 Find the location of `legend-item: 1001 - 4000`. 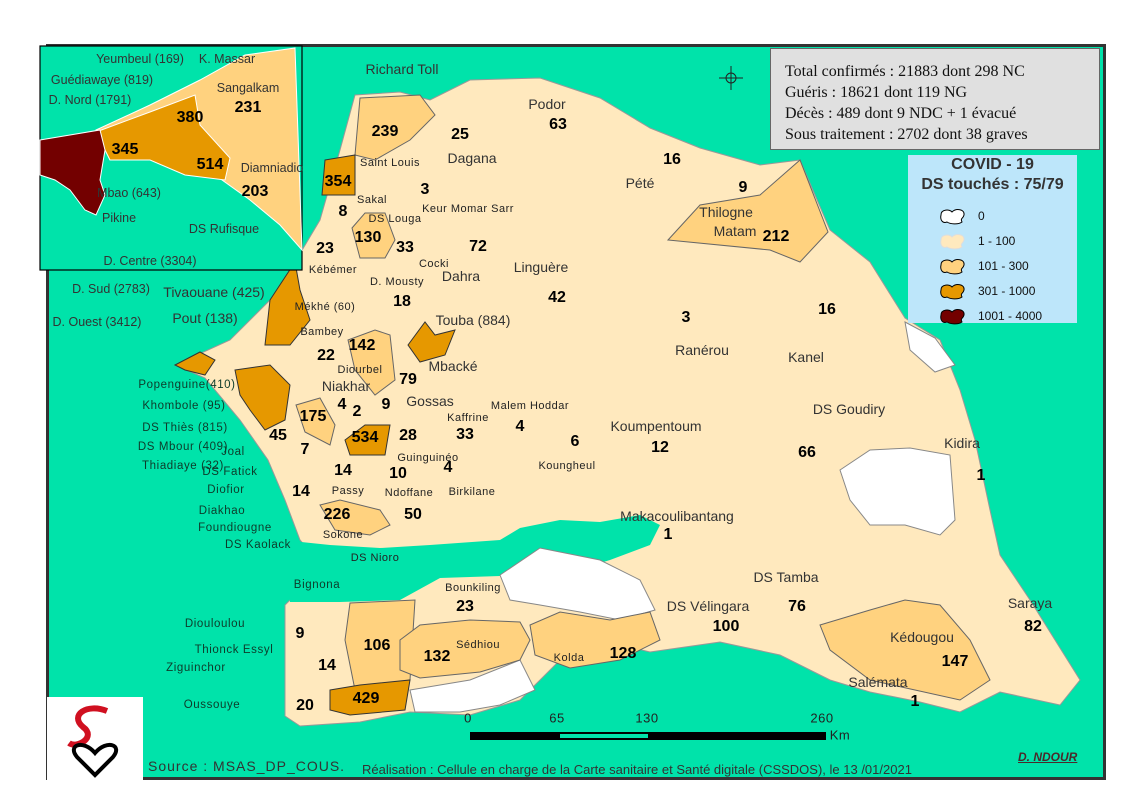

legend-item: 1001 - 4000 is located at coordinates (990, 316).